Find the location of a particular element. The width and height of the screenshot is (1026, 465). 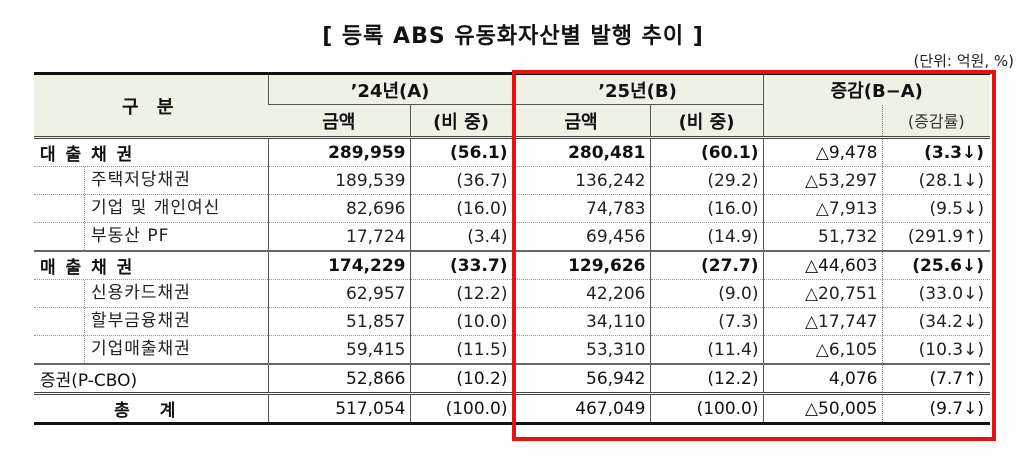

row-label: 부동산 PF is located at coordinates (176, 236).